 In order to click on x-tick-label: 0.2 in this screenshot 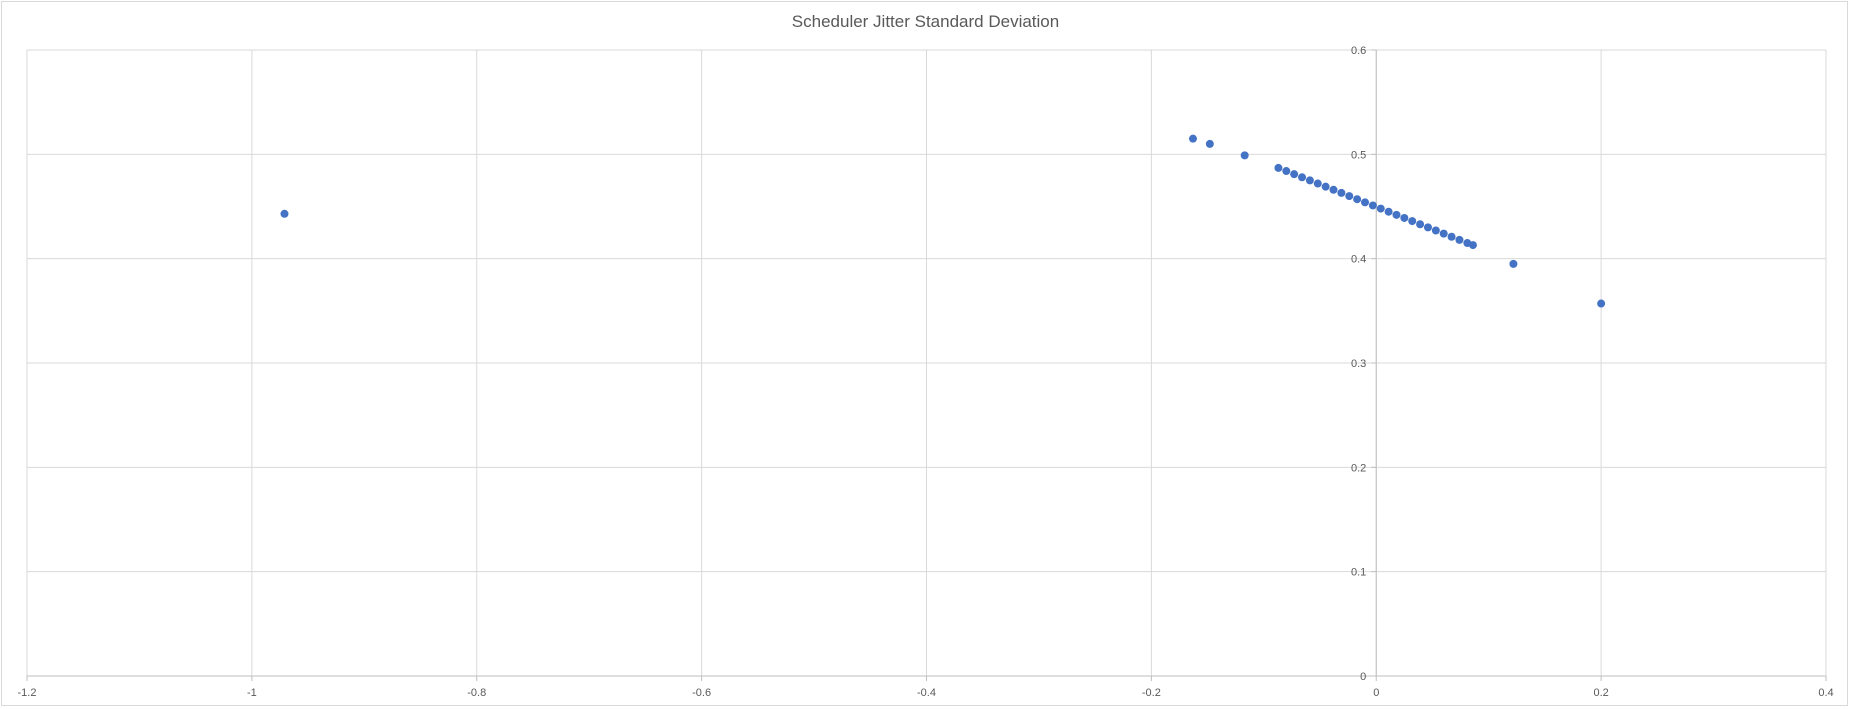, I will do `click(1600, 693)`.